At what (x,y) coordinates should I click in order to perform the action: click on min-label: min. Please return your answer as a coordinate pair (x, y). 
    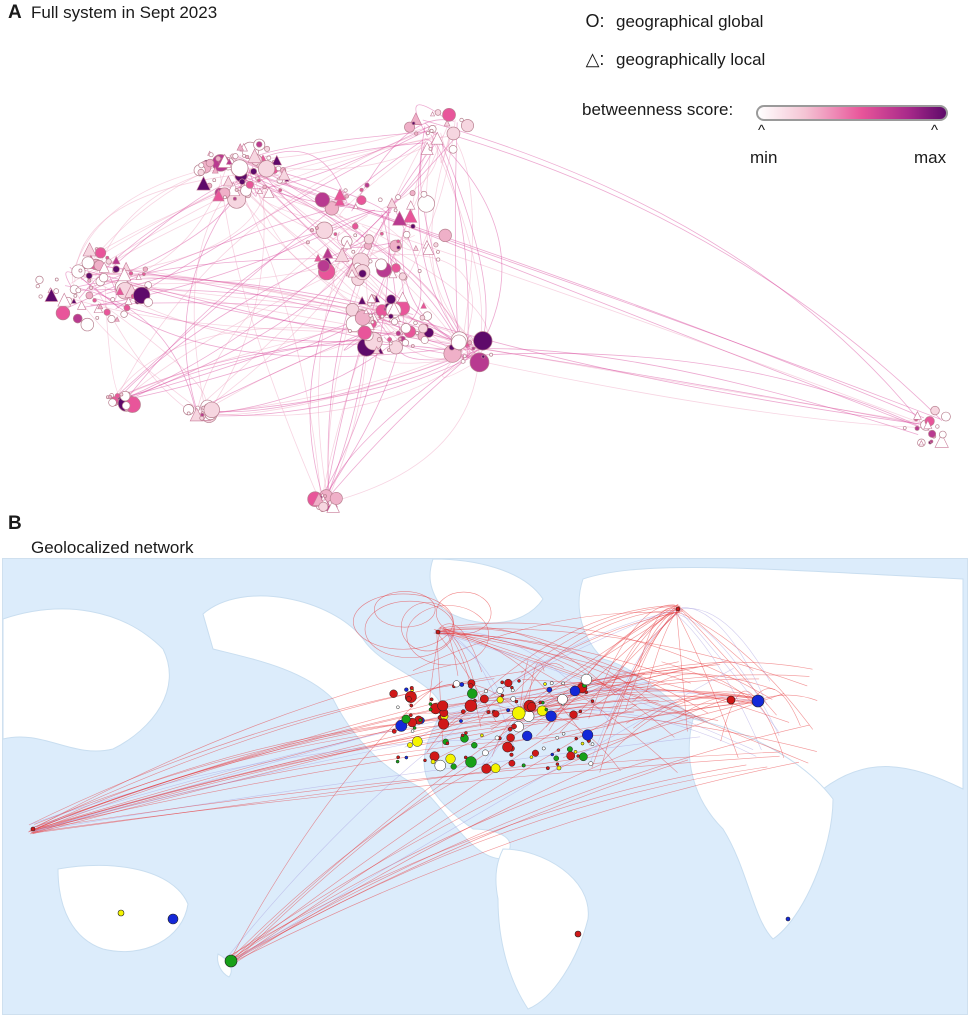
    Looking at the image, I should click on (764, 157).